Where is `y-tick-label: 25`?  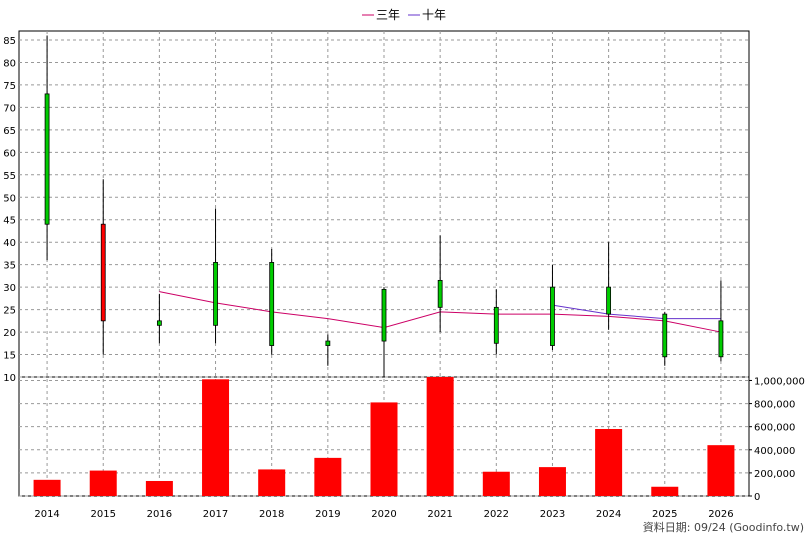
y-tick-label: 25 is located at coordinates (9, 311).